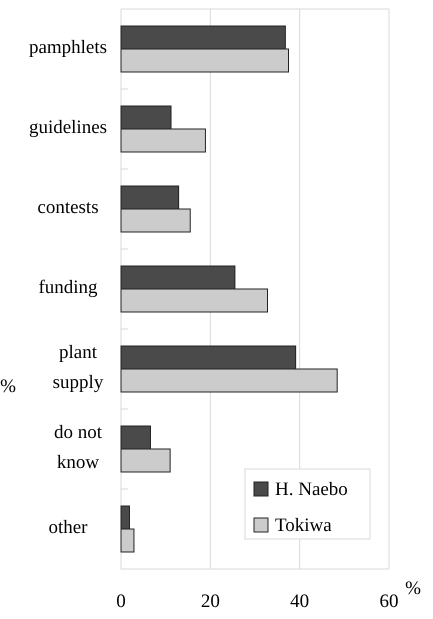  Describe the element at coordinates (210, 601) in the screenshot. I see `x-tick-label: 20` at that location.